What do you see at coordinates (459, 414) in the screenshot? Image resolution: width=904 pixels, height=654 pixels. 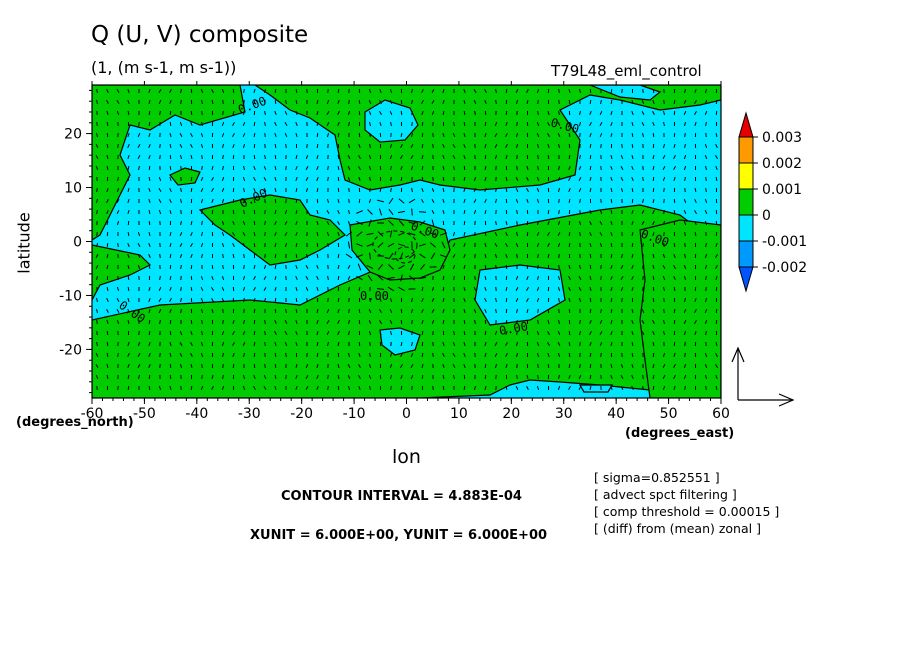 I see `x-tick-label: 10` at bounding box center [459, 414].